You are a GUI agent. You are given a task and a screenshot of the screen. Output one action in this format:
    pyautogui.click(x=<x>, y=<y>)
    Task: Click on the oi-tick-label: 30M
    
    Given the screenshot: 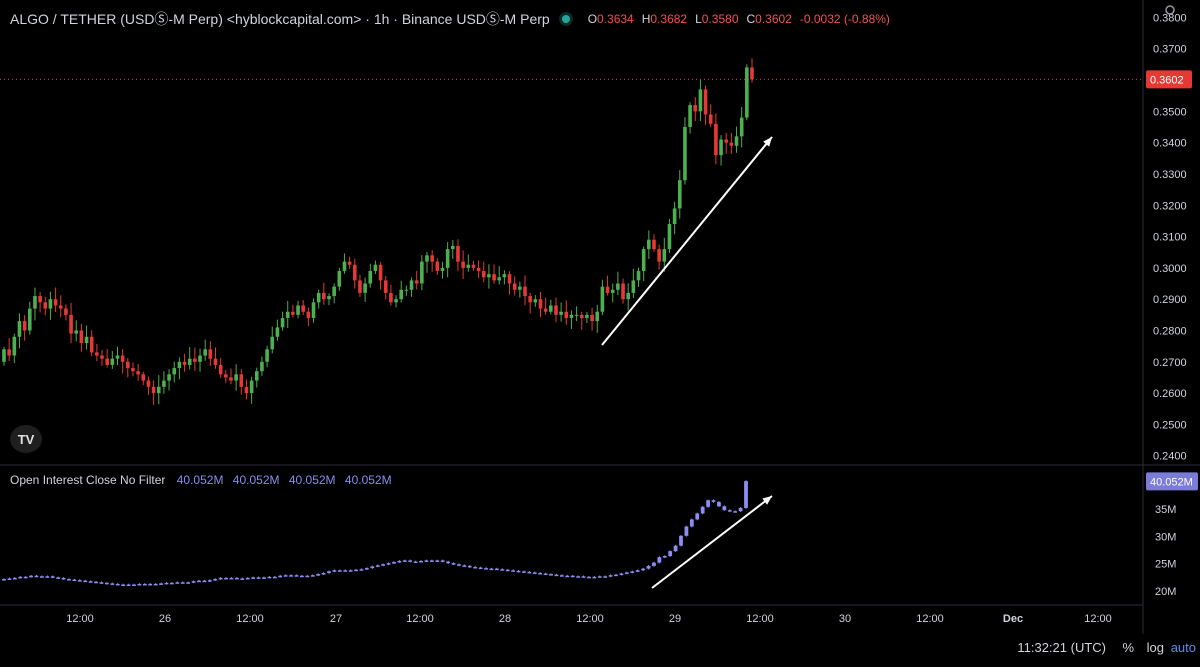 What is the action you would take?
    pyautogui.click(x=1165, y=537)
    